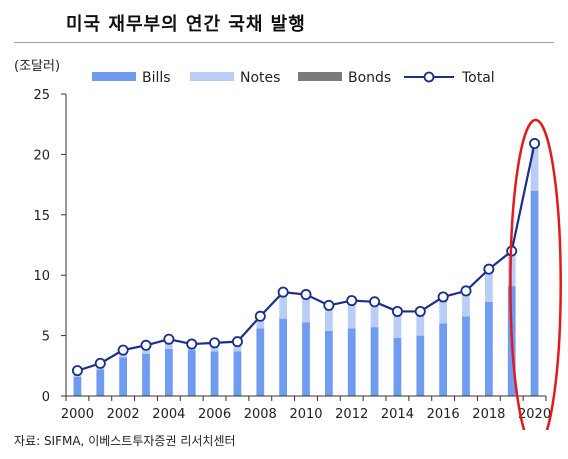 This screenshot has height=459, width=568. Describe the element at coordinates (466, 291) in the screenshot. I see `total-marker-2017` at that location.